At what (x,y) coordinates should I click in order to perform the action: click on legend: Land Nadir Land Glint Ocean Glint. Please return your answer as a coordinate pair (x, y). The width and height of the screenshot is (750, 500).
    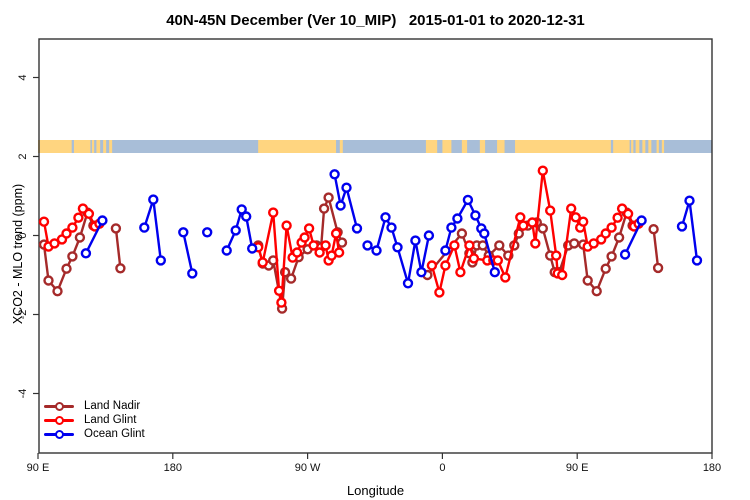
    Looking at the image, I should click on (94, 420).